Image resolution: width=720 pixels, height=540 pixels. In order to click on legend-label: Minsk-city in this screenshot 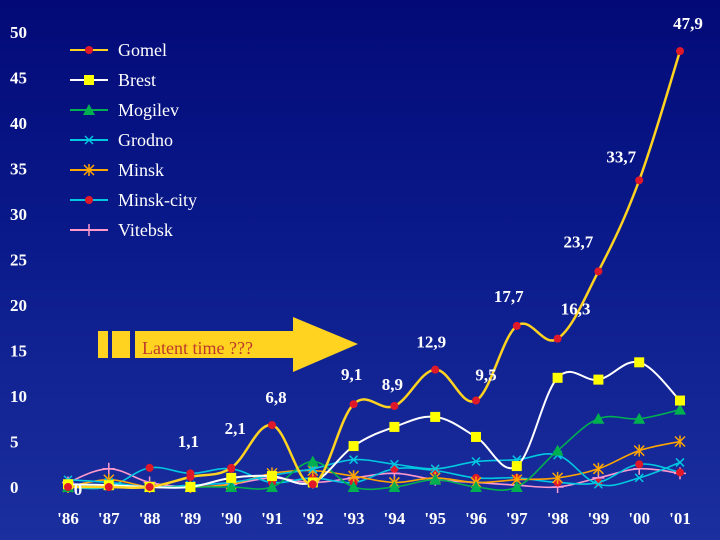, I will do `click(157, 200)`.